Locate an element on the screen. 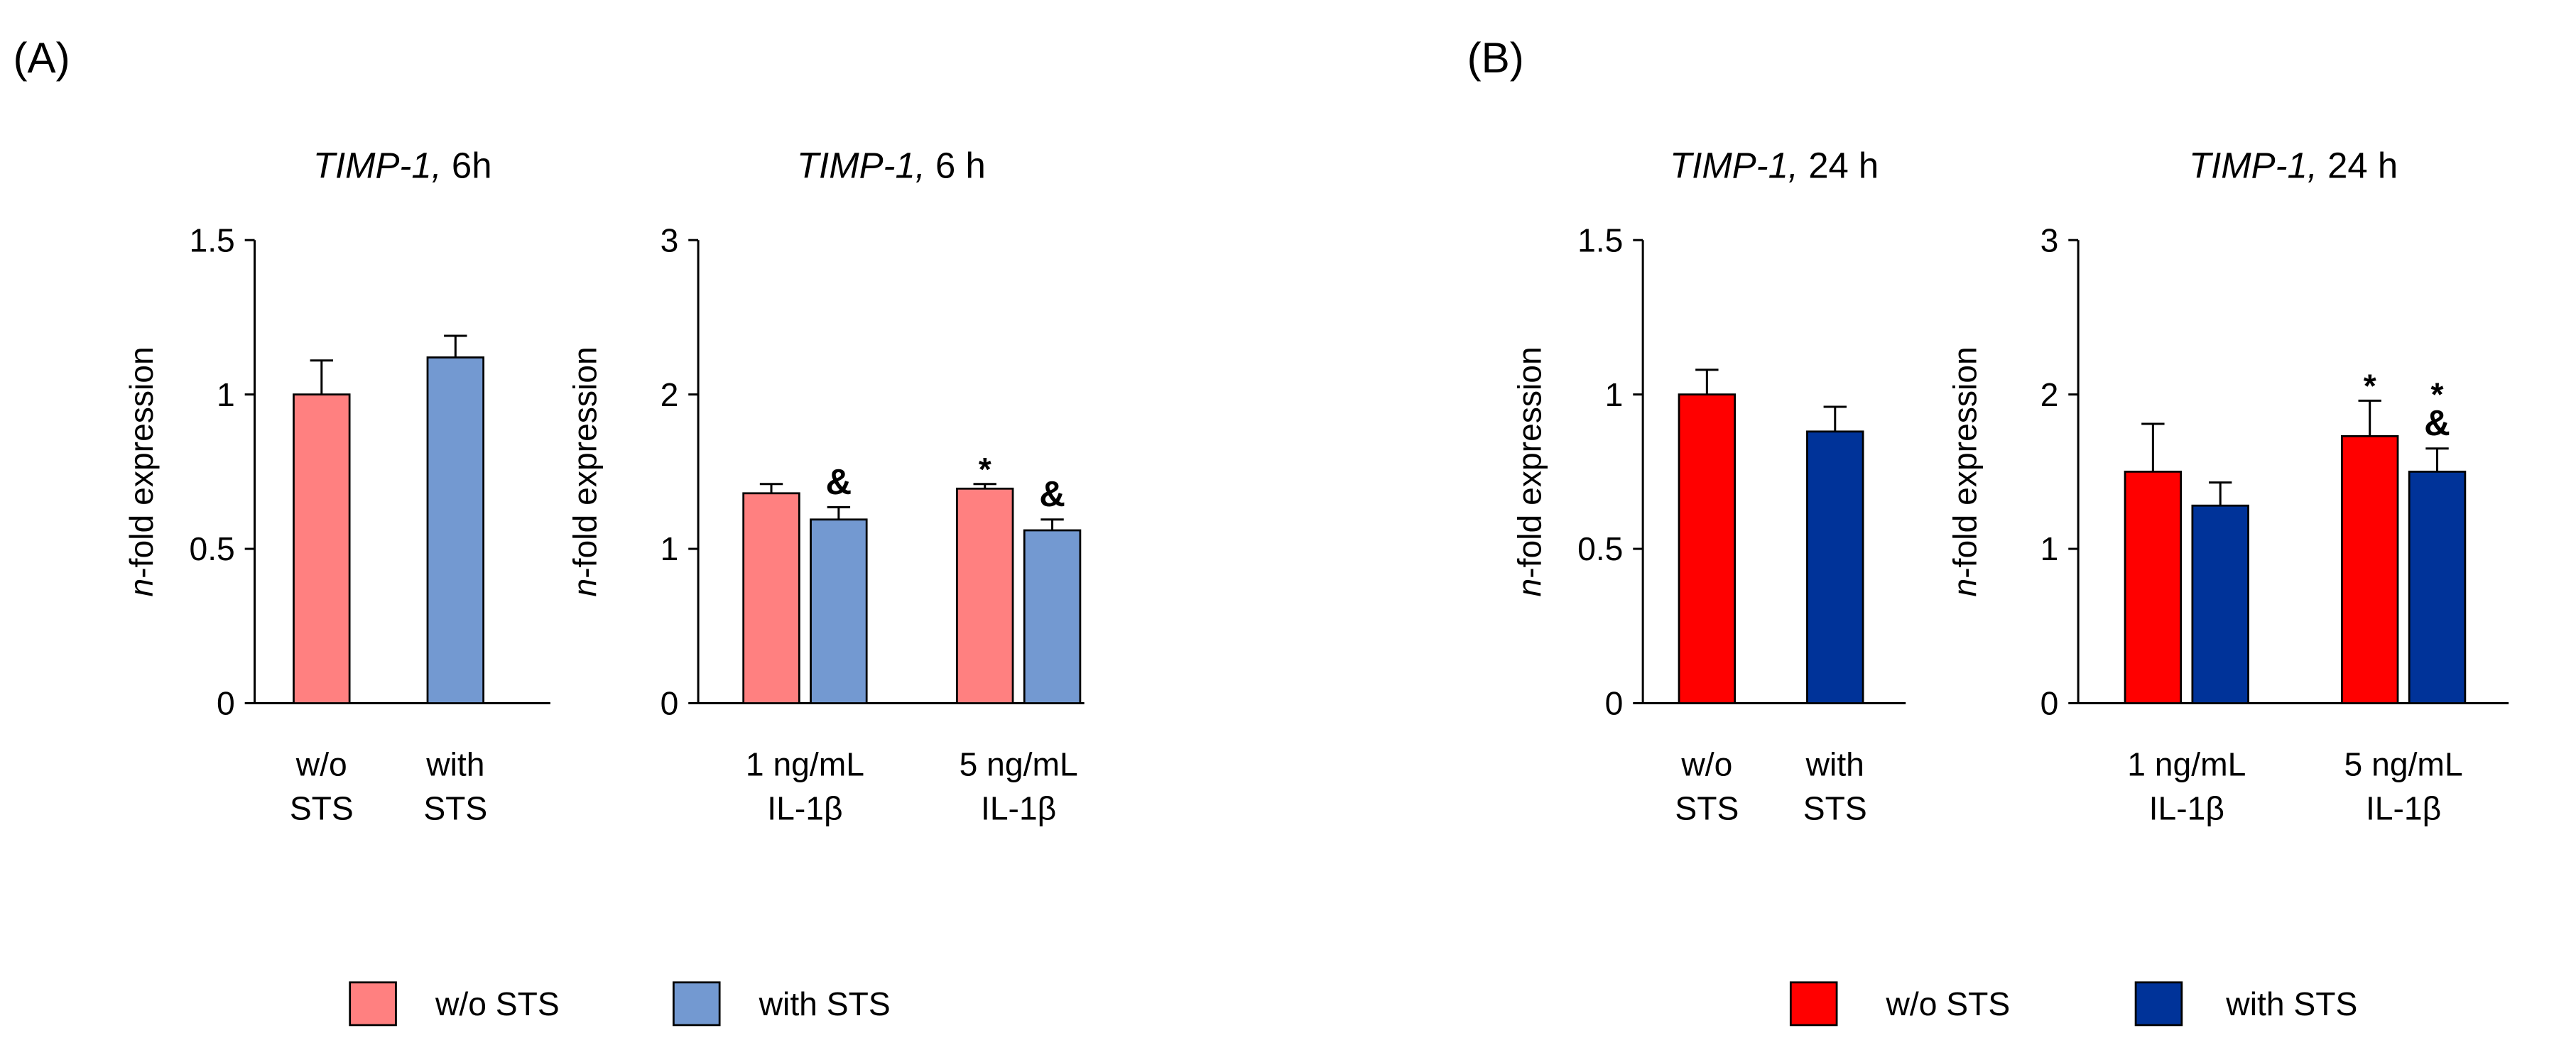  panel-label: (B) is located at coordinates (1496, 58).